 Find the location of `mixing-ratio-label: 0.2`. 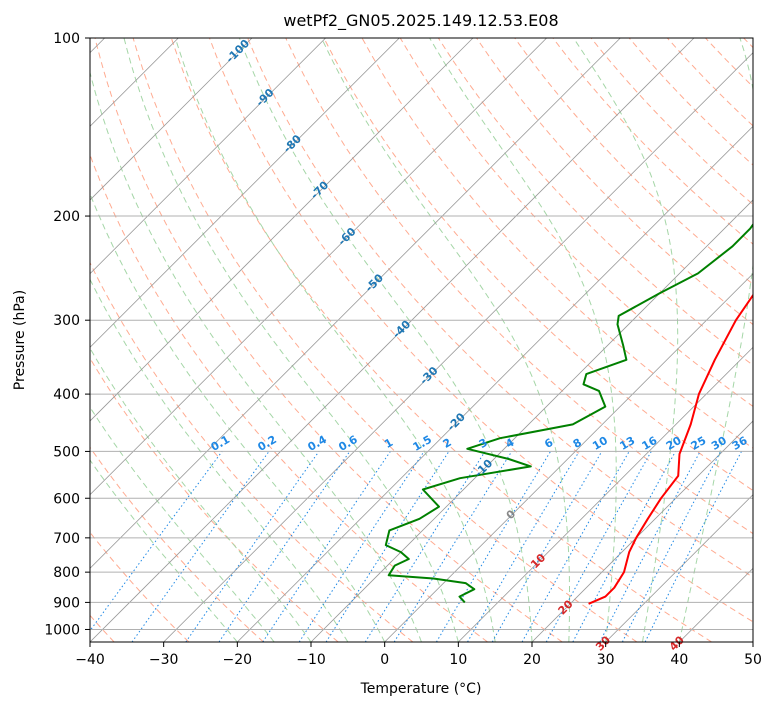

mixing-ratio-label: 0.2 is located at coordinates (267, 443).